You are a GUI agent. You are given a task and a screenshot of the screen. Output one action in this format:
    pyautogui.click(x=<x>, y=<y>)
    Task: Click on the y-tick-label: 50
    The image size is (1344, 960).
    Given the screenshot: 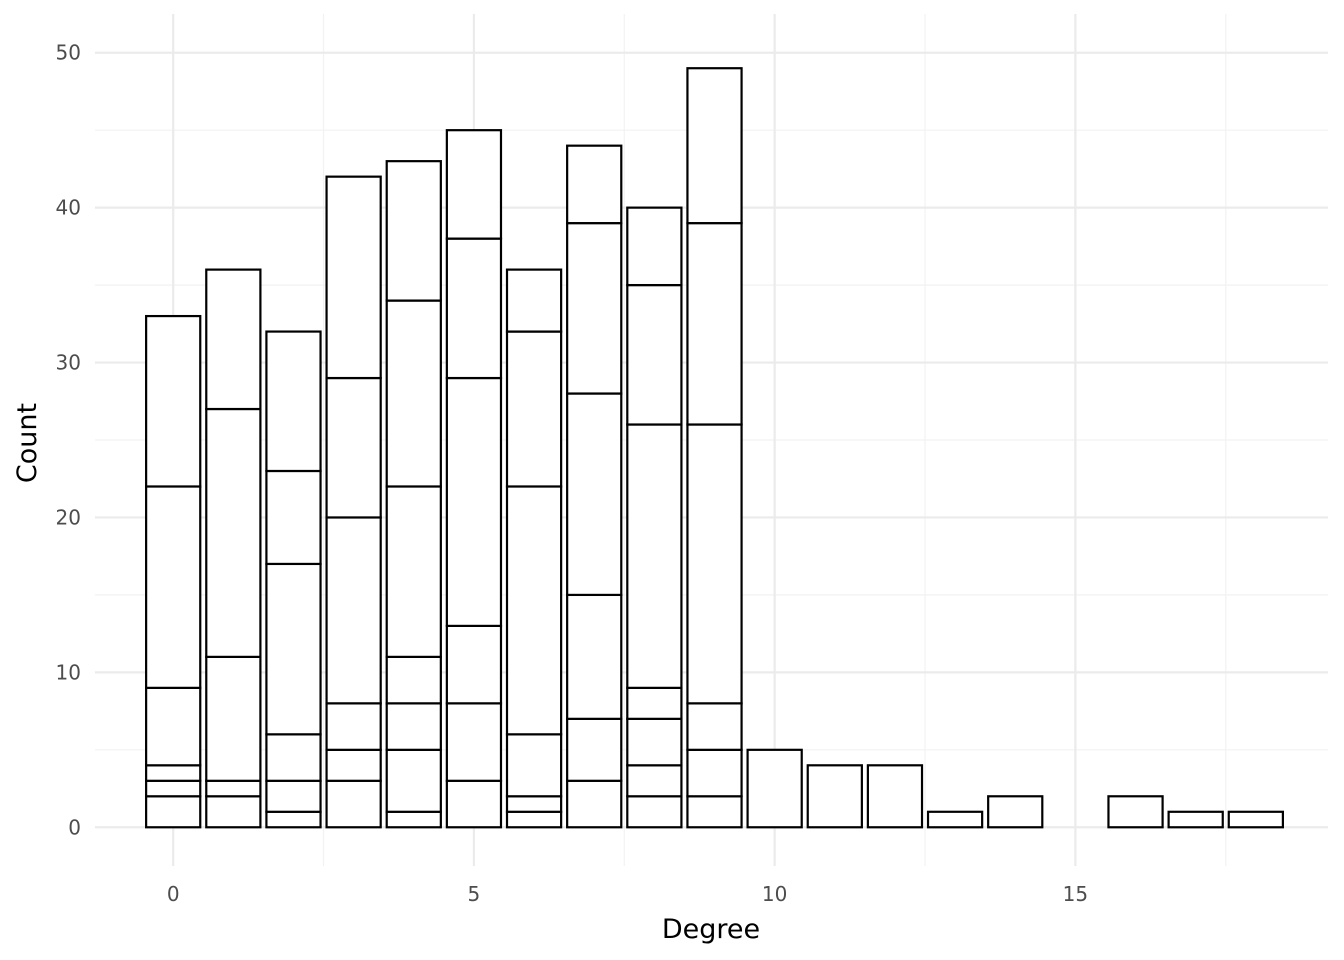 What is the action you would take?
    pyautogui.click(x=68, y=53)
    